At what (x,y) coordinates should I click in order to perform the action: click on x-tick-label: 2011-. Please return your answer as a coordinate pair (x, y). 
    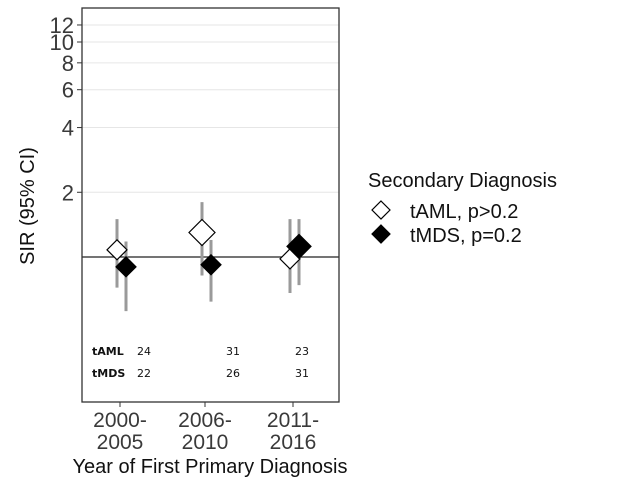
    Looking at the image, I should click on (293, 420).